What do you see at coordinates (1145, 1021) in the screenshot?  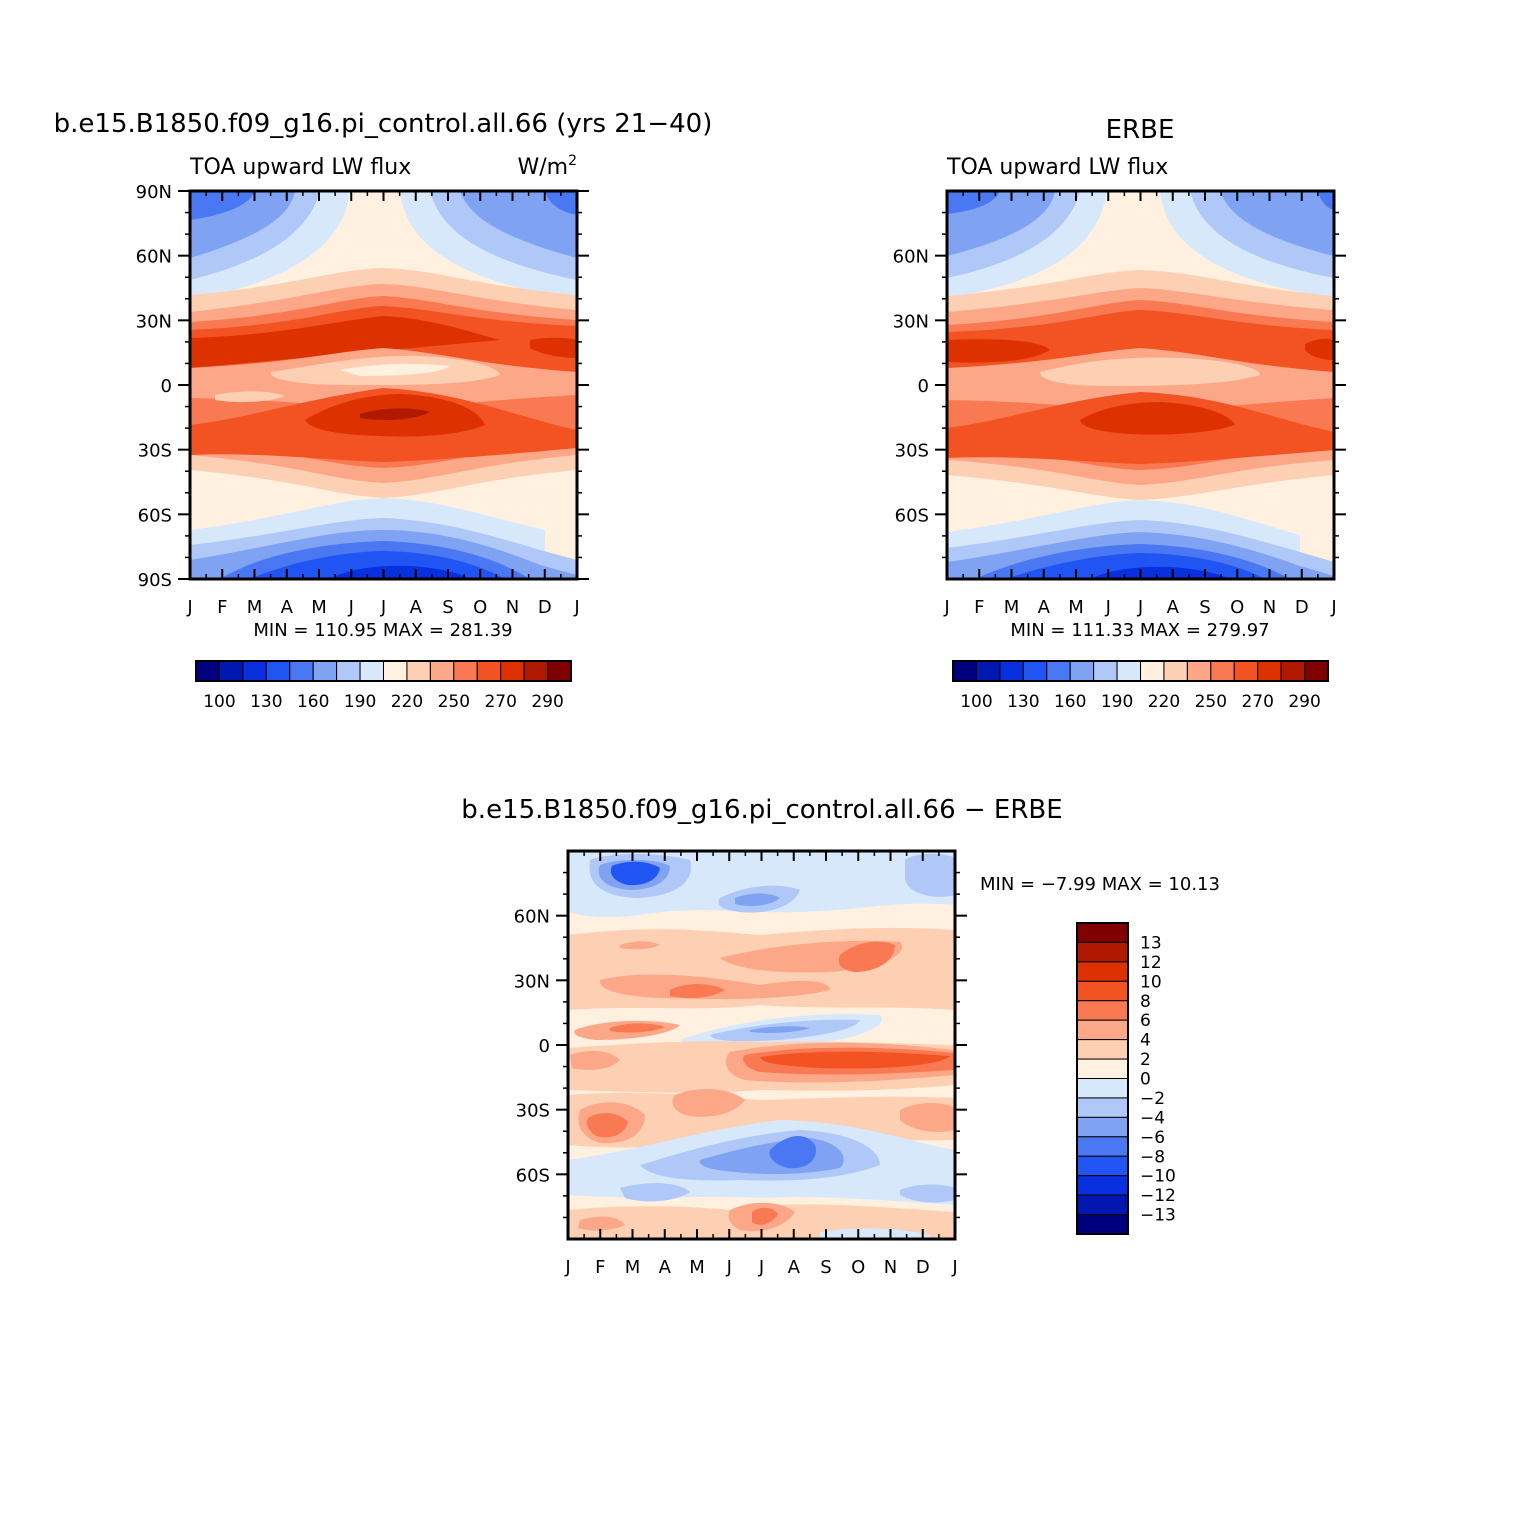 I see `colorbar-label: 6` at bounding box center [1145, 1021].